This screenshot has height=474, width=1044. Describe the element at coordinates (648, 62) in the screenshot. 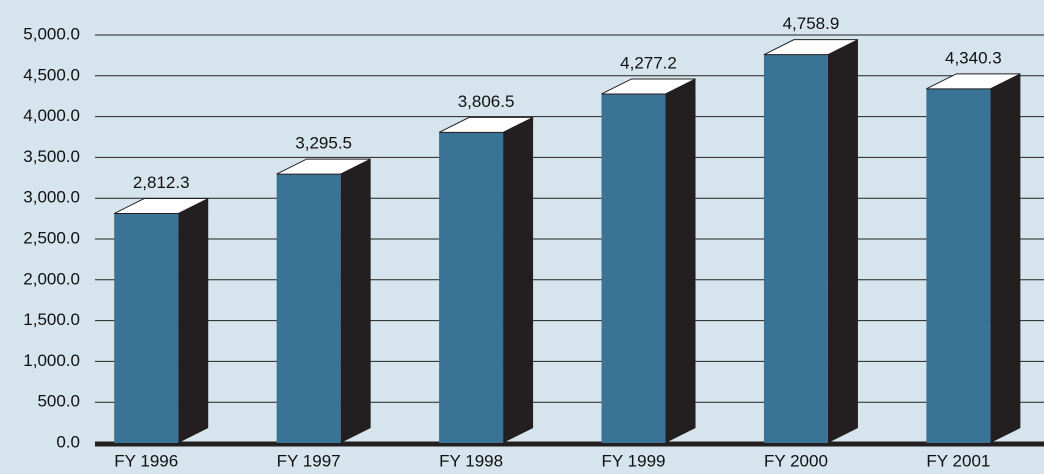

I see `value-label: 4,277.2` at that location.